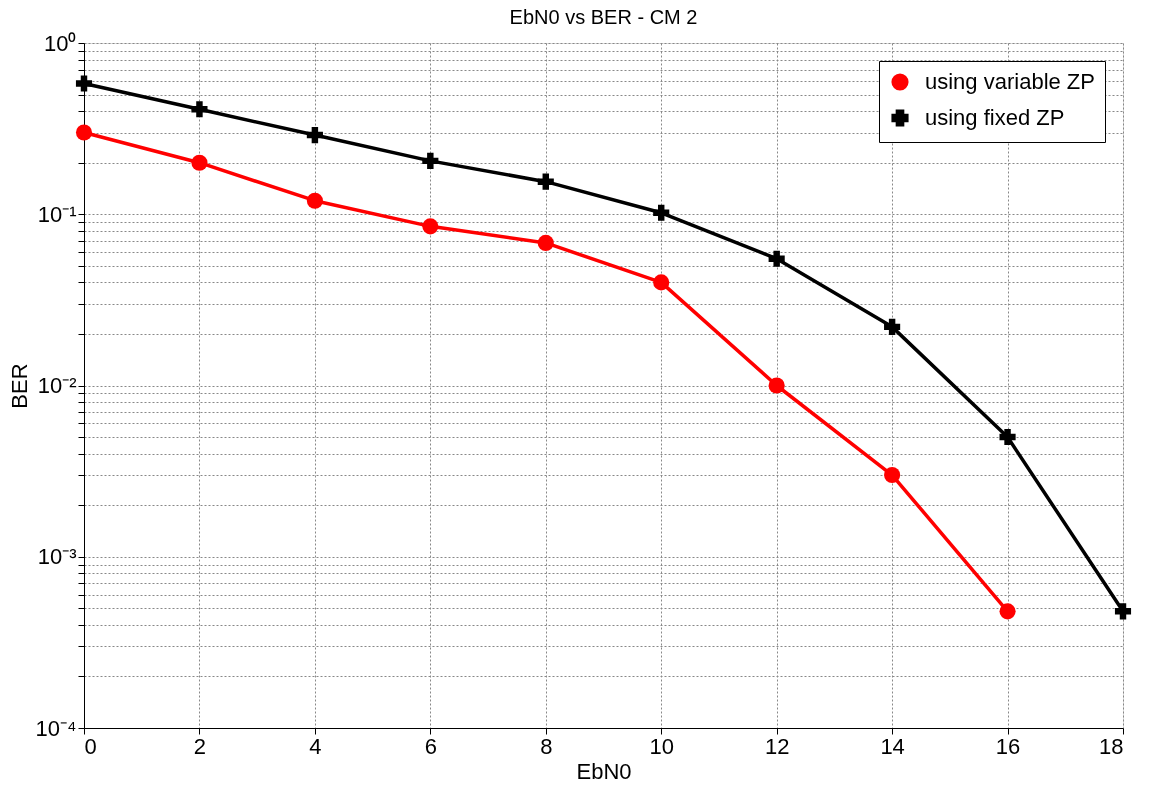 The height and width of the screenshot is (806, 1156). I want to click on x-axis-title: EbN0, so click(604, 771).